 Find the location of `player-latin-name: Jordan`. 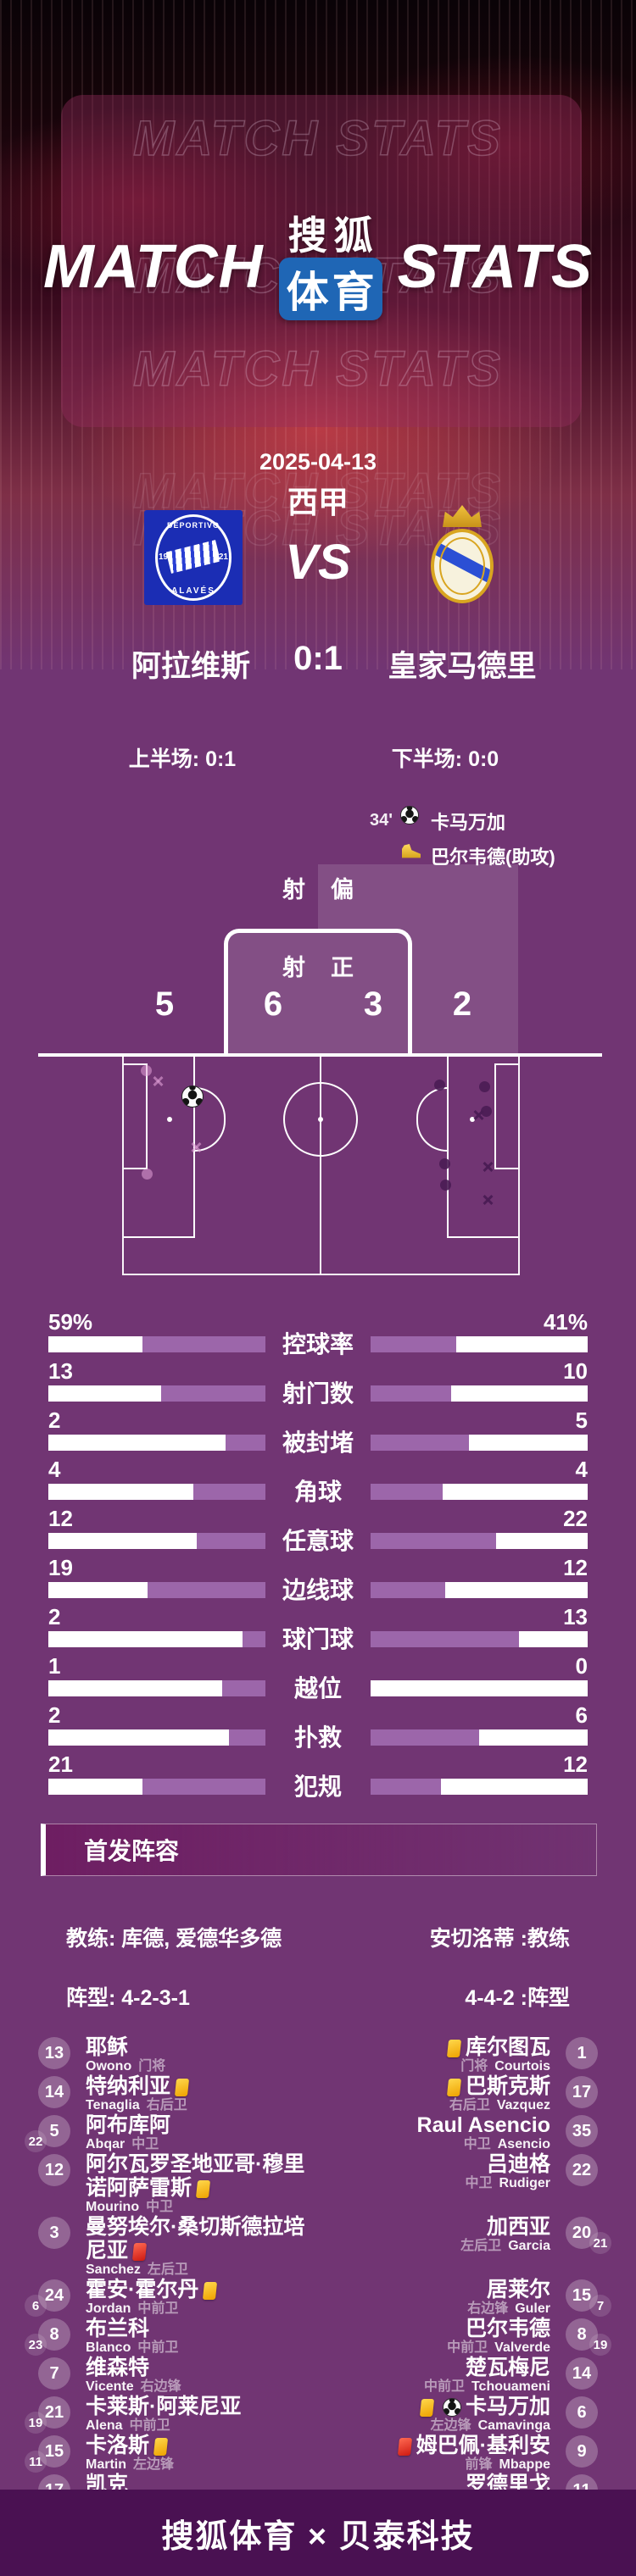

player-latin-name: Jordan is located at coordinates (108, 2308).